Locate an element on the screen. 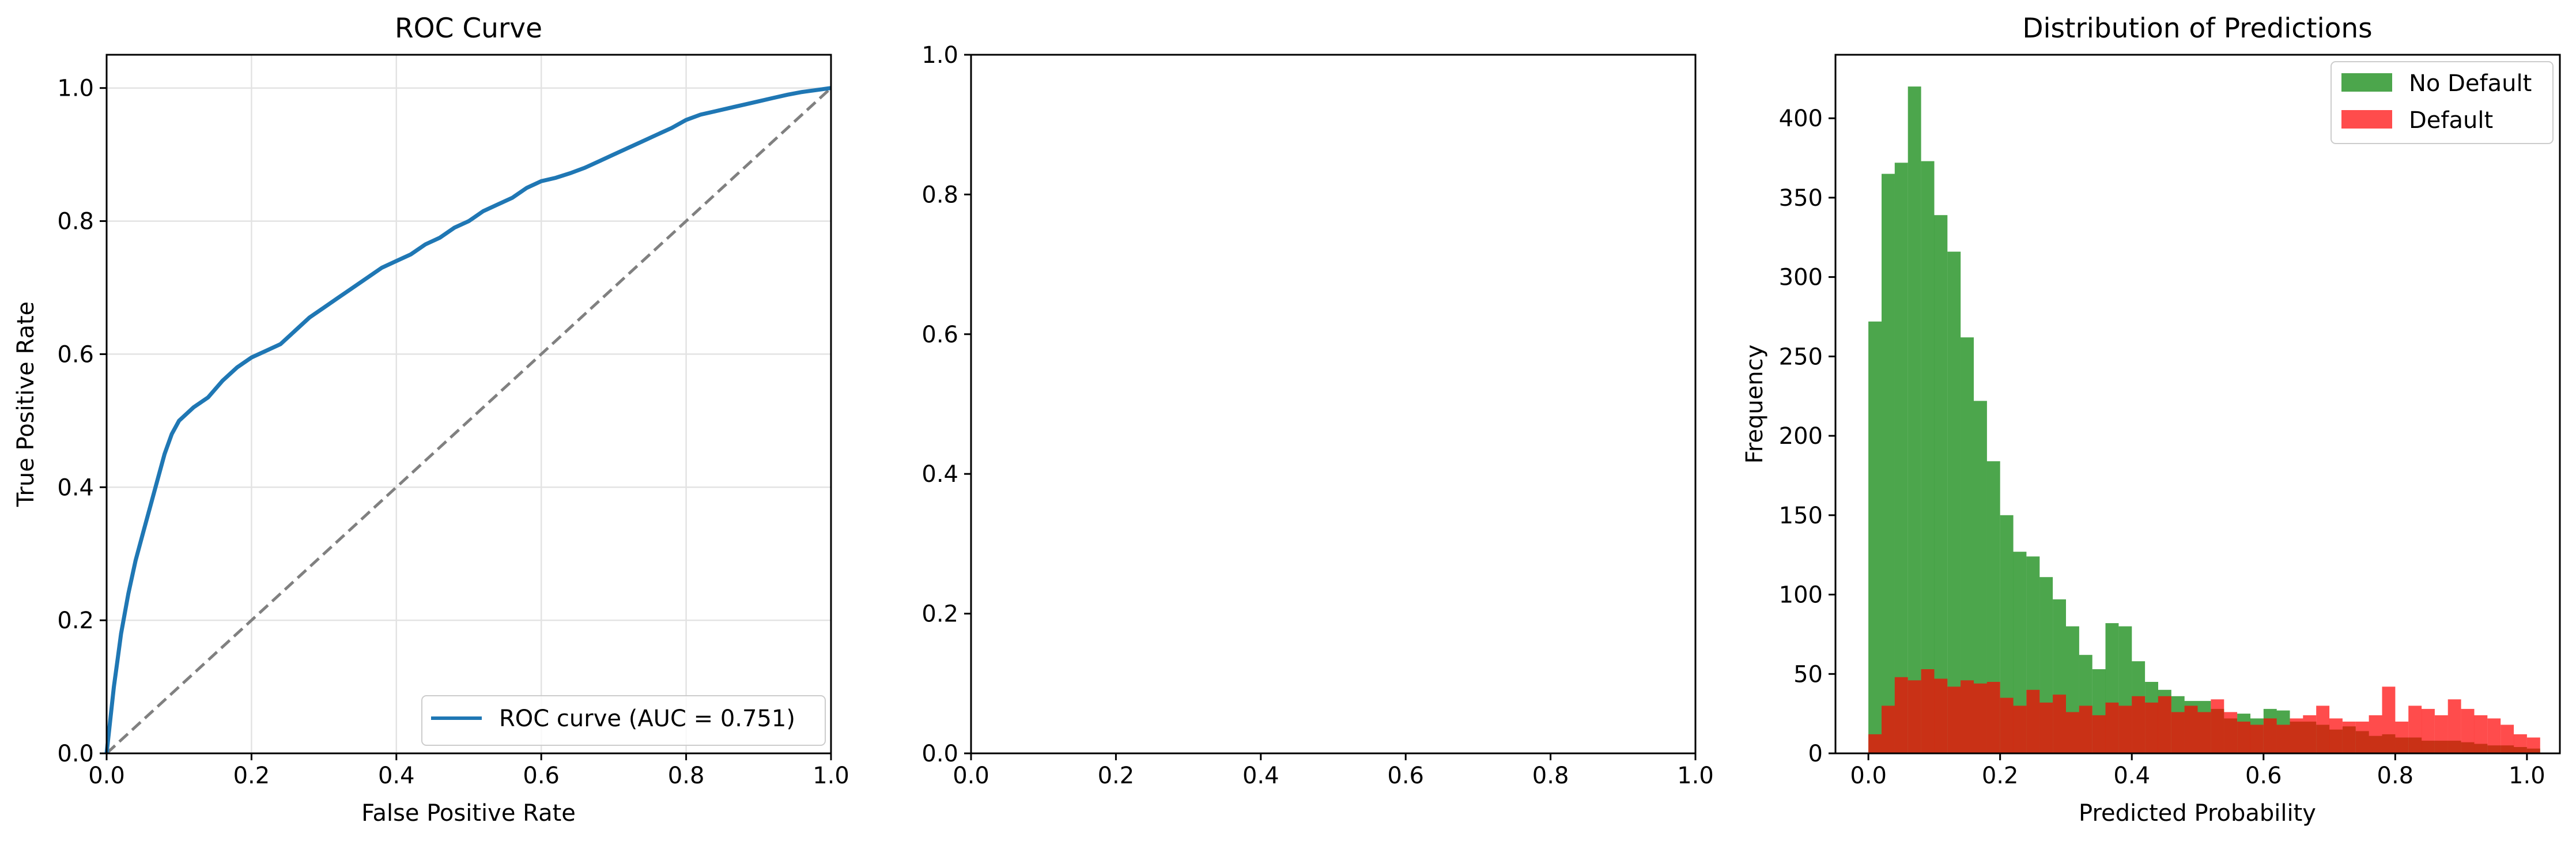  roc-y-tick-label: 0.8 is located at coordinates (75, 222).